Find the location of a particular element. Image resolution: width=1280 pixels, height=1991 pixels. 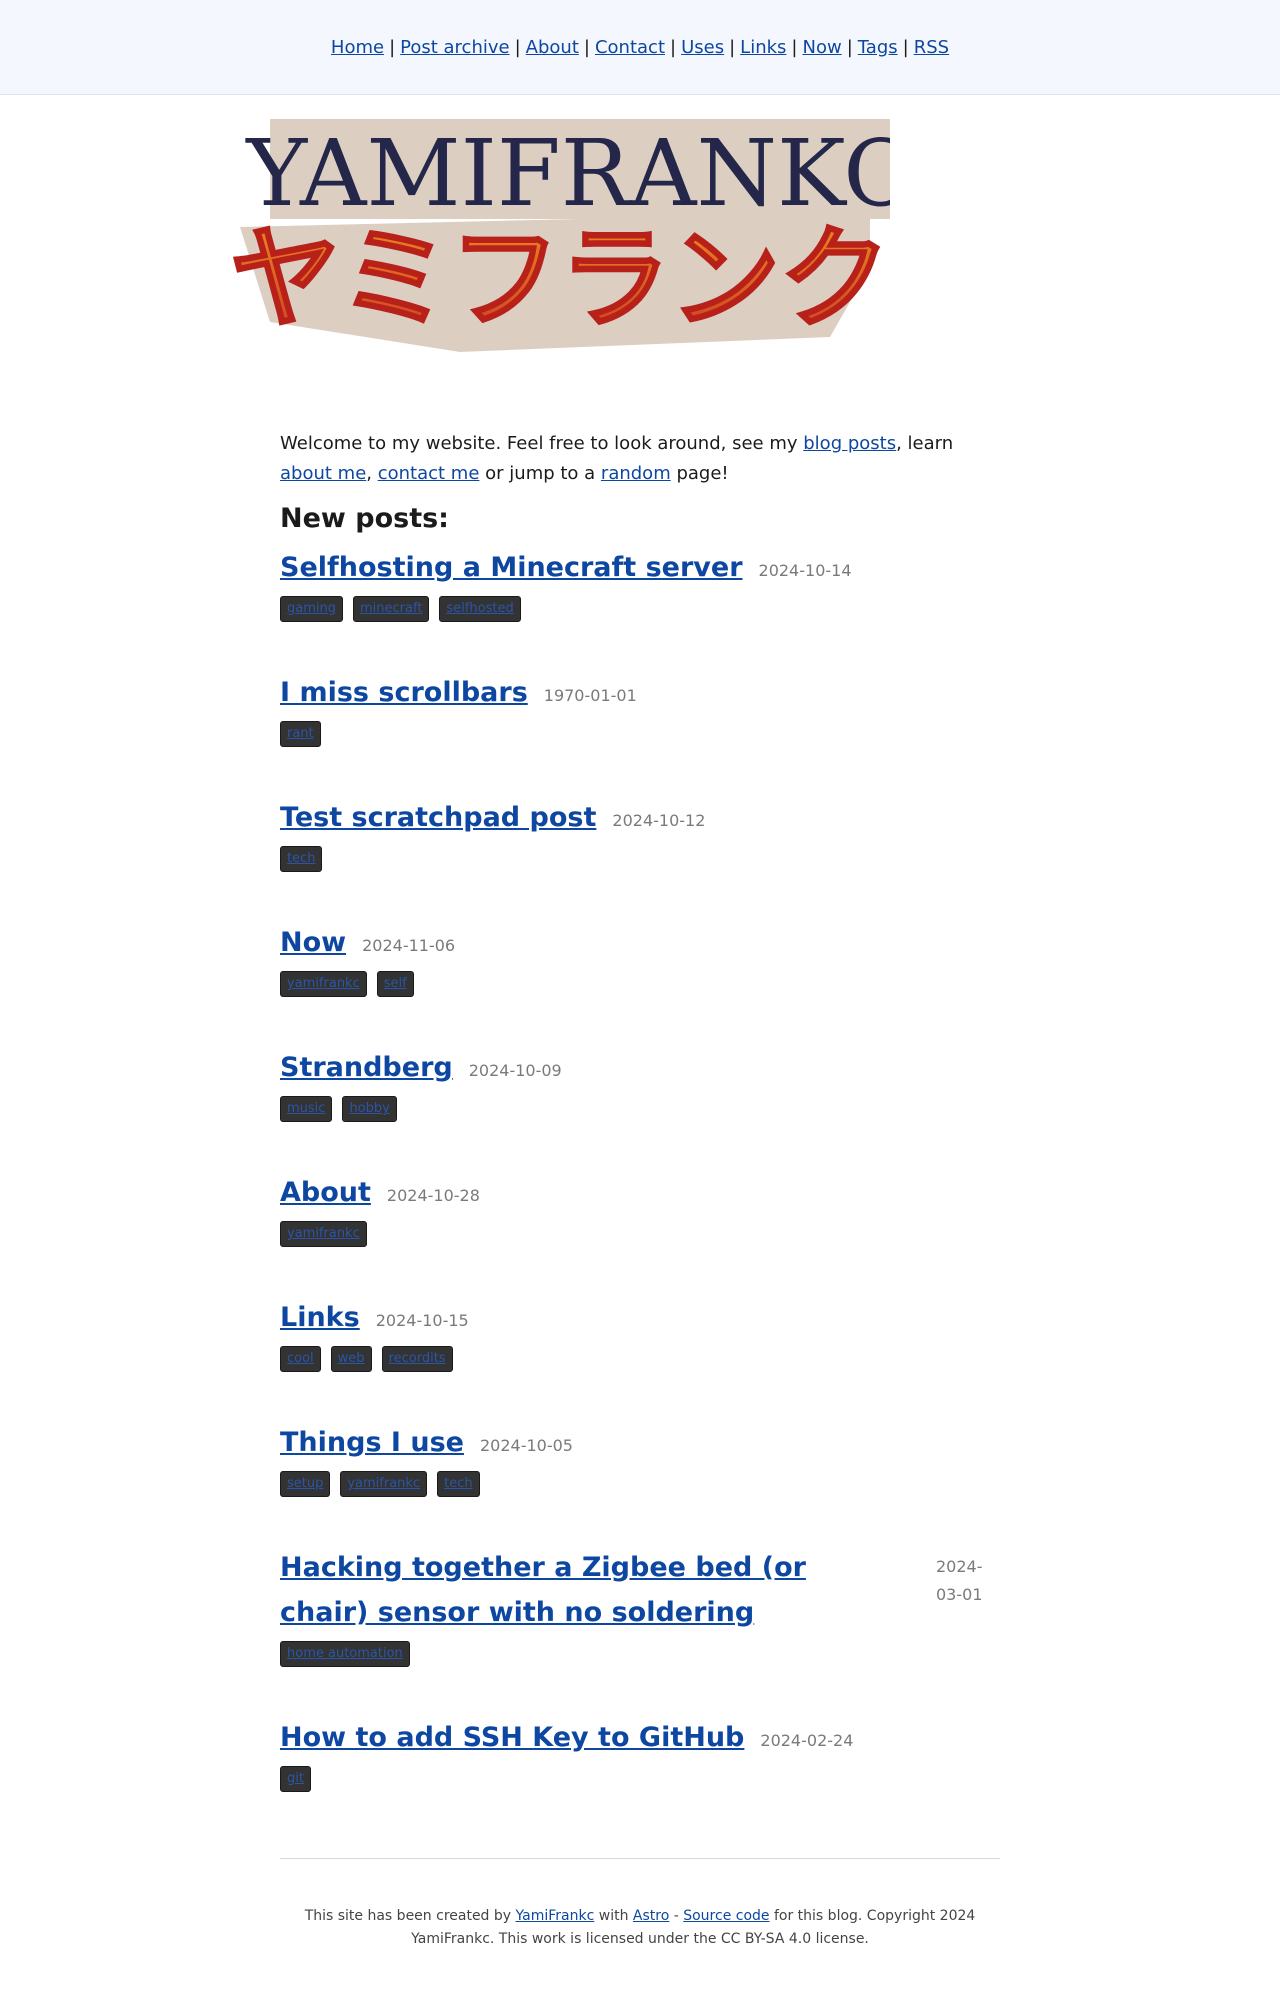

tag: recordits is located at coordinates (417, 1359).